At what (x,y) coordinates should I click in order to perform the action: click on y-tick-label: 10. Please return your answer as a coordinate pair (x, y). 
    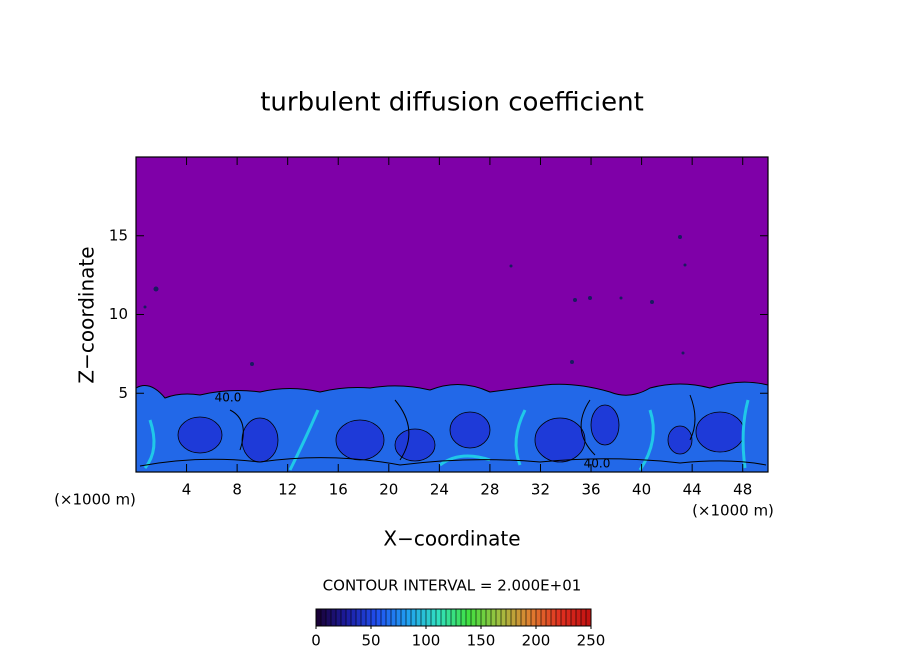
    Looking at the image, I should click on (118, 314).